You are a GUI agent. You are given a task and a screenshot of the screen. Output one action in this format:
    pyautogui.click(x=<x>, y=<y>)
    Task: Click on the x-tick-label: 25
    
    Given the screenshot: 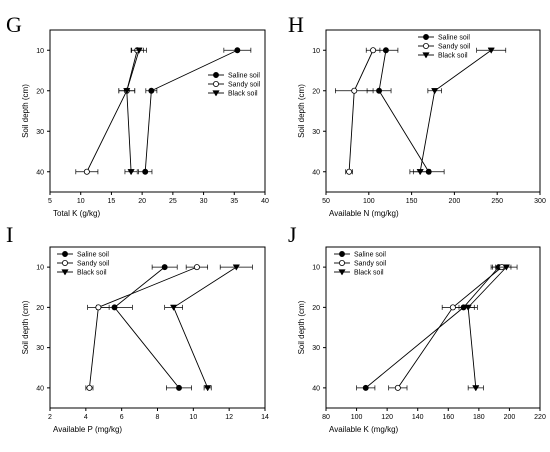 What is the action you would take?
    pyautogui.click(x=173, y=201)
    